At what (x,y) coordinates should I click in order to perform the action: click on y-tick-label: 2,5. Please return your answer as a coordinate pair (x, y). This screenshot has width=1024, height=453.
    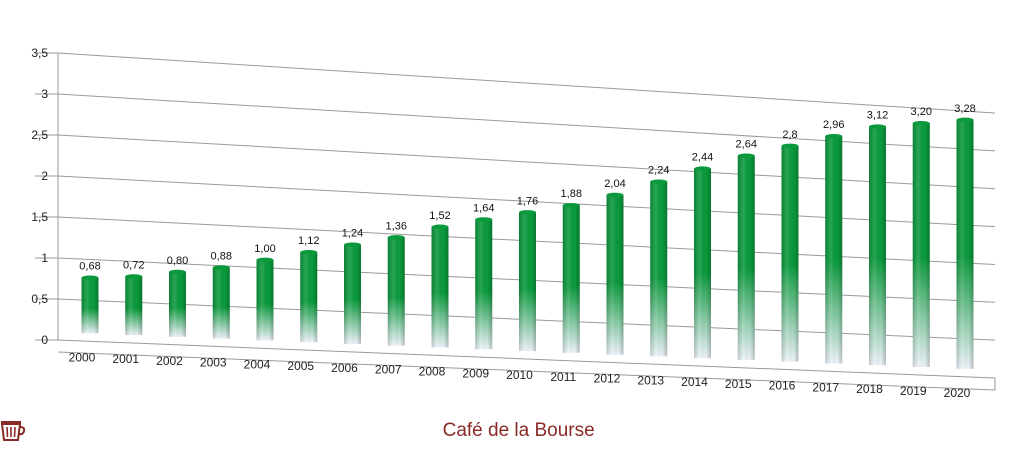
    Looking at the image, I should click on (39, 135).